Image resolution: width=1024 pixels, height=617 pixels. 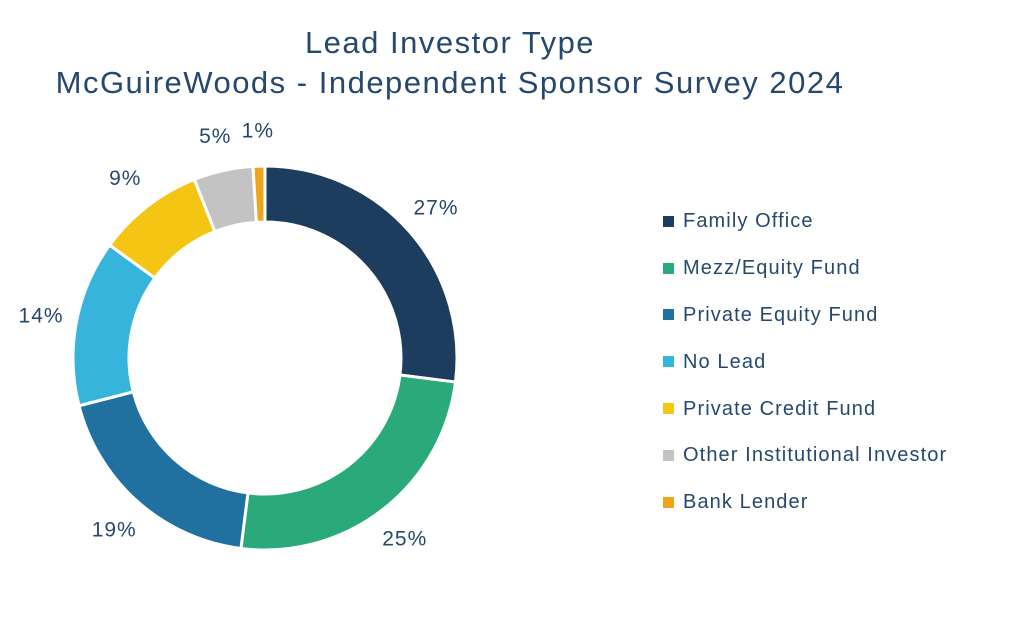 I want to click on legend-label: Private Equity Fund, so click(x=781, y=314).